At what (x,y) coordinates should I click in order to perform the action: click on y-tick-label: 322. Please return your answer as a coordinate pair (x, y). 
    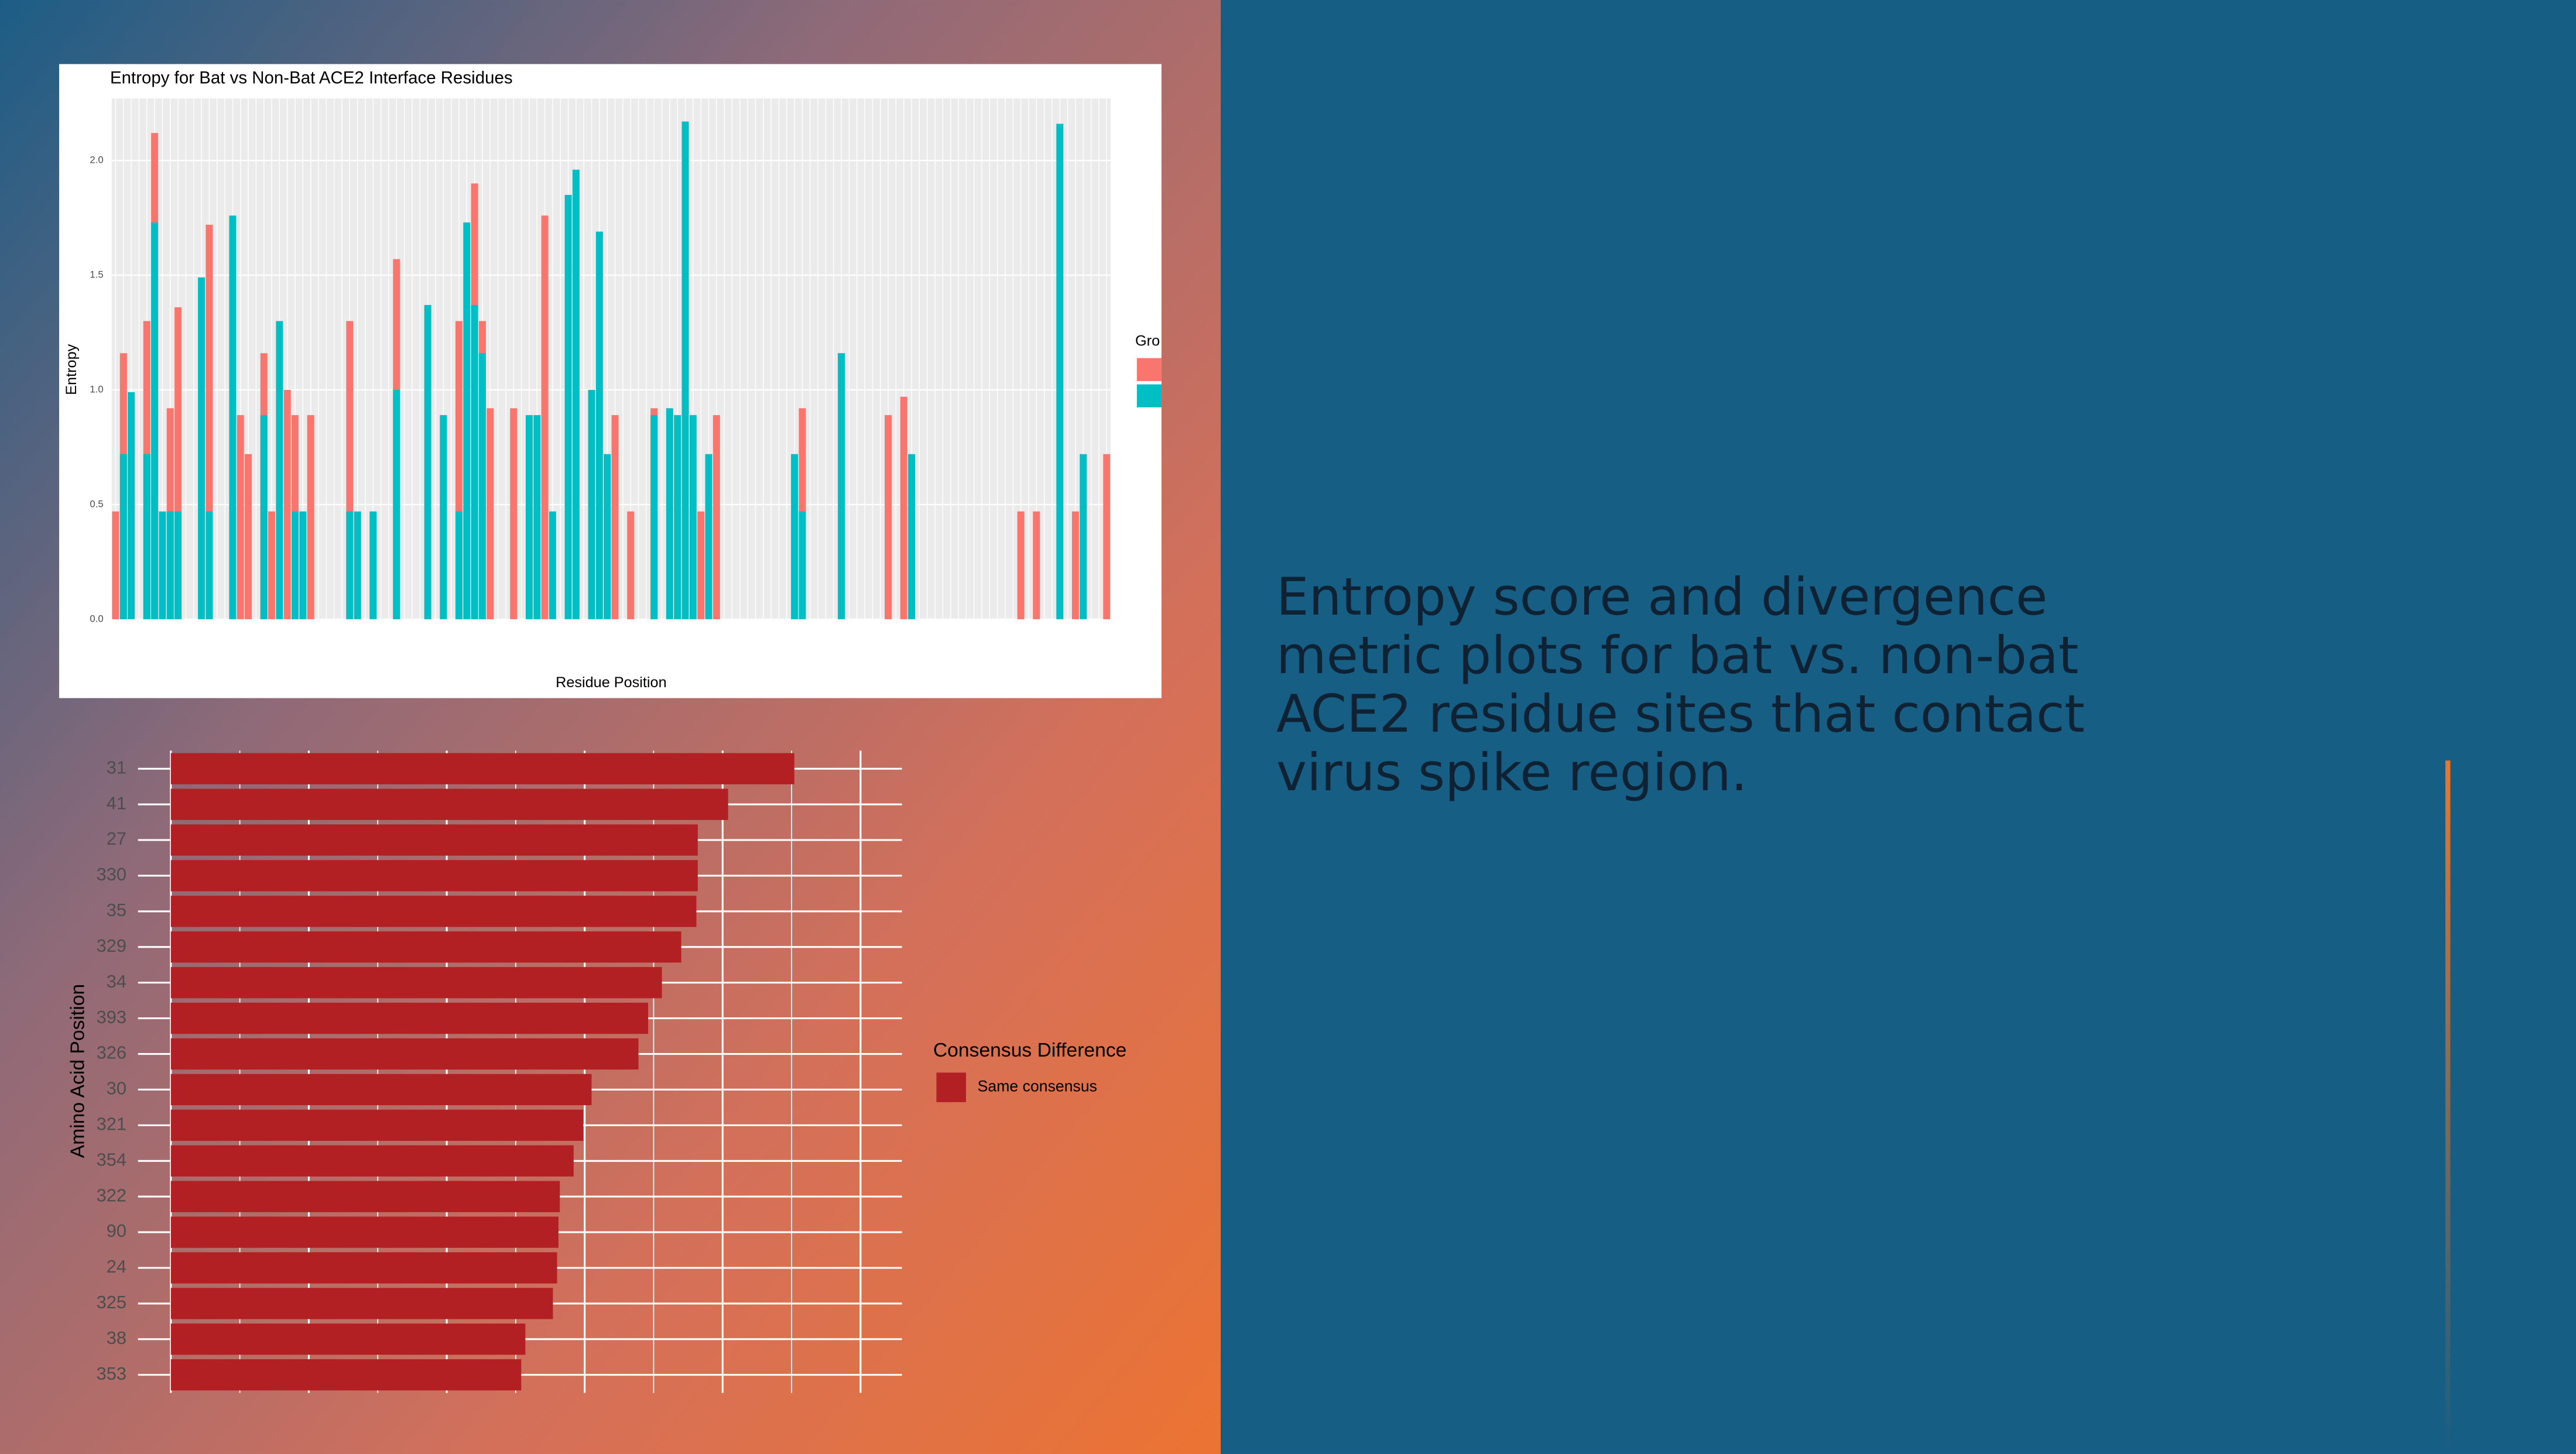
    Looking at the image, I should click on (112, 1195).